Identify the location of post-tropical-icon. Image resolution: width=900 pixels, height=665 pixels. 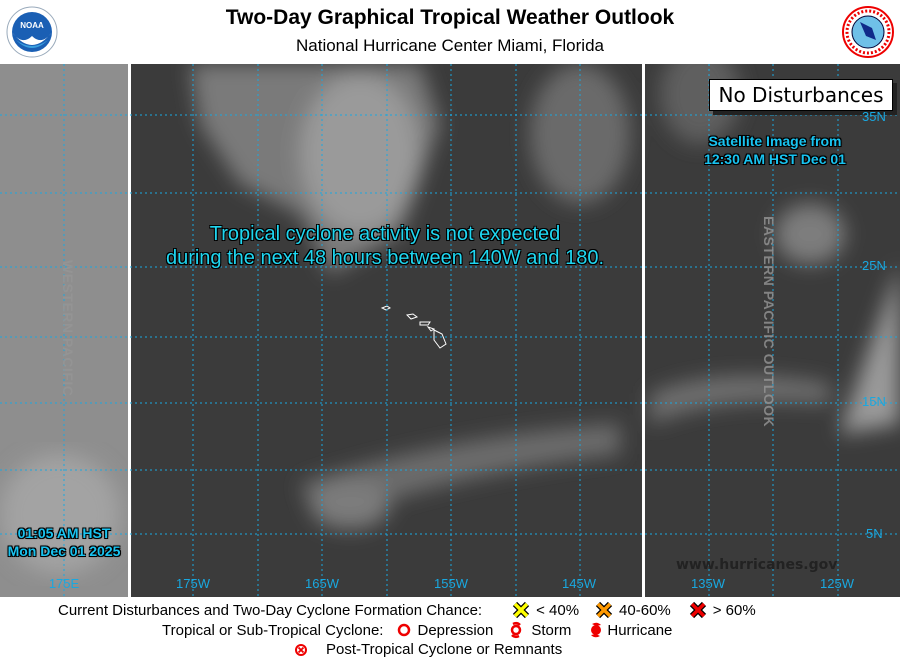
(301, 649).